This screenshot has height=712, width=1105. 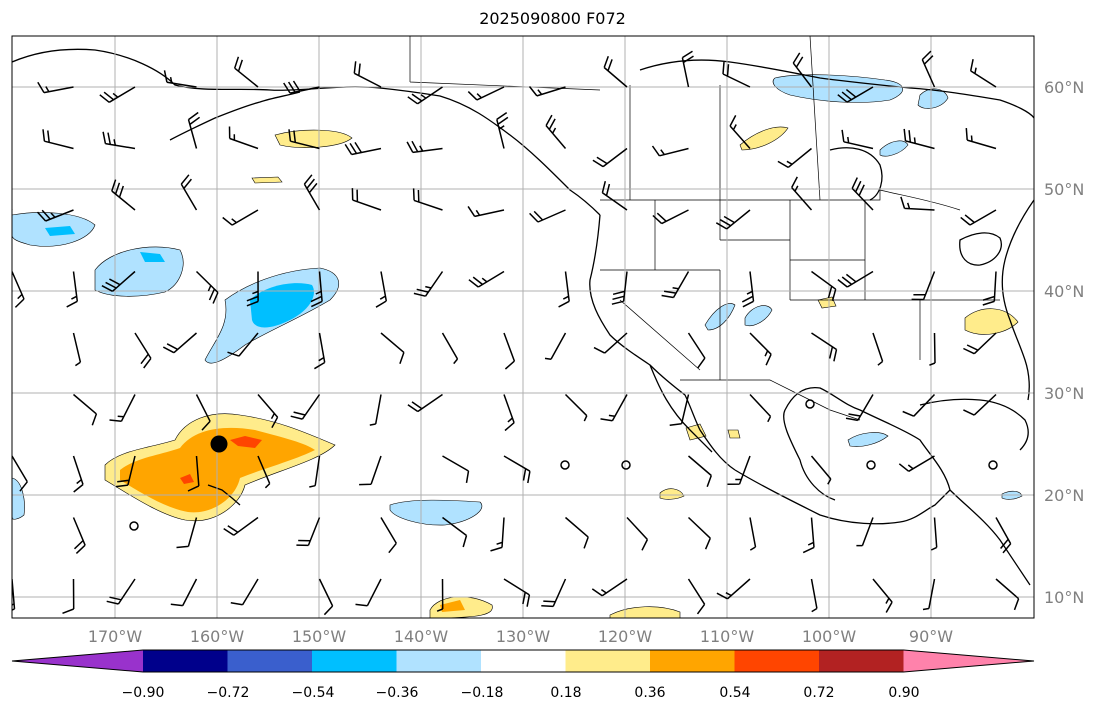 What do you see at coordinates (871, 465) in the screenshot?
I see `calm-circle` at bounding box center [871, 465].